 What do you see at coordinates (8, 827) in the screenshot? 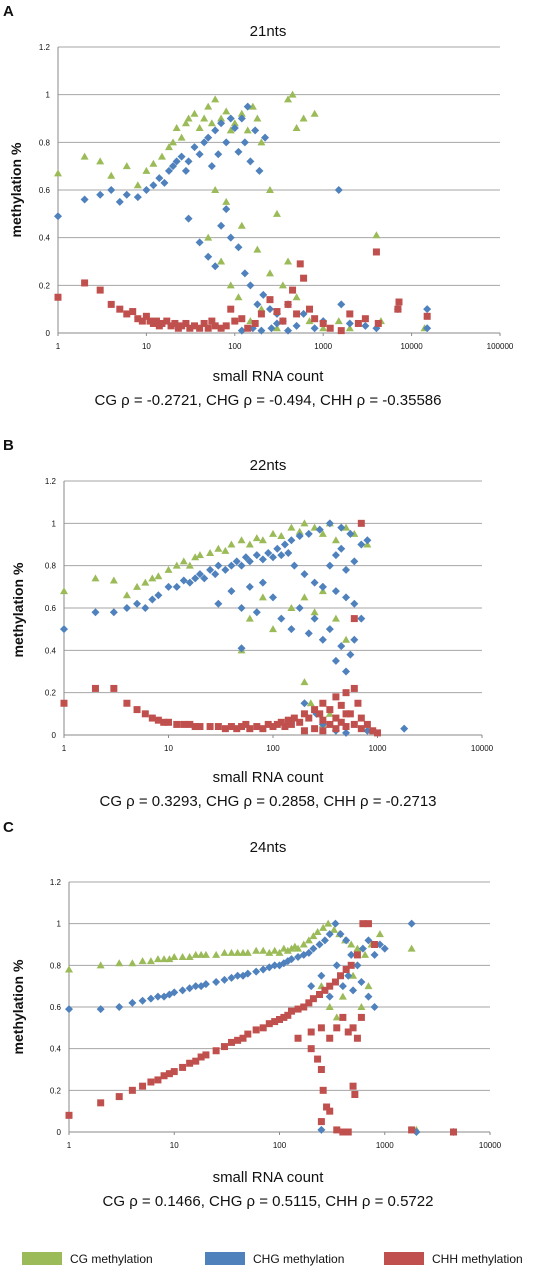
I see `panel-letter: C` at bounding box center [8, 827].